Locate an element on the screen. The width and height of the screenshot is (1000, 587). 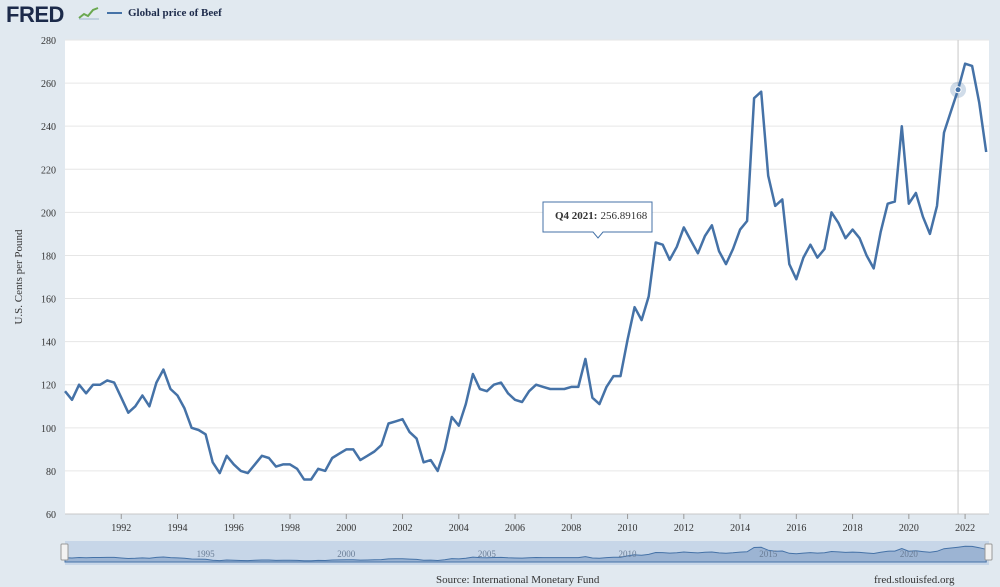
navigator-year-label: 2015 is located at coordinates (768, 554).